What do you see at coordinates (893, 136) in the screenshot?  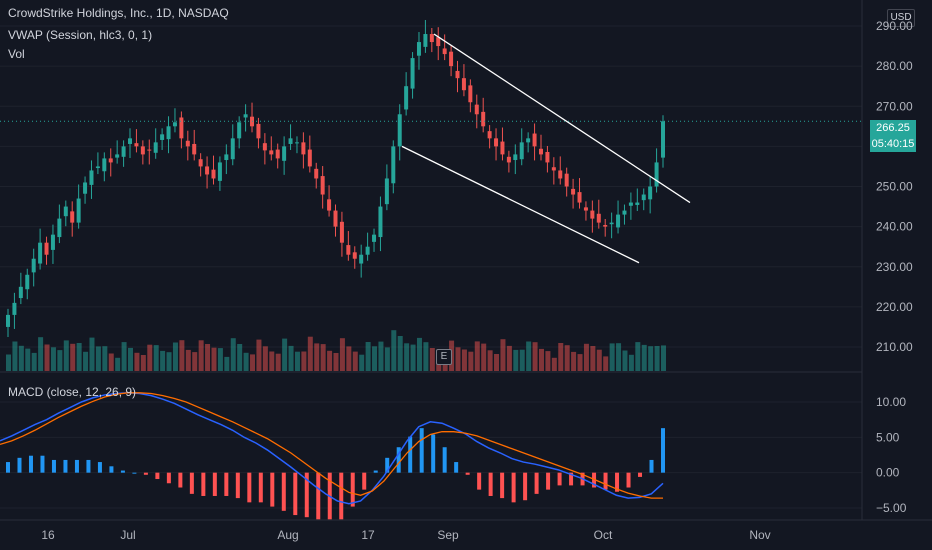 I see `last-price-tag: 266.25 05:40:15` at bounding box center [893, 136].